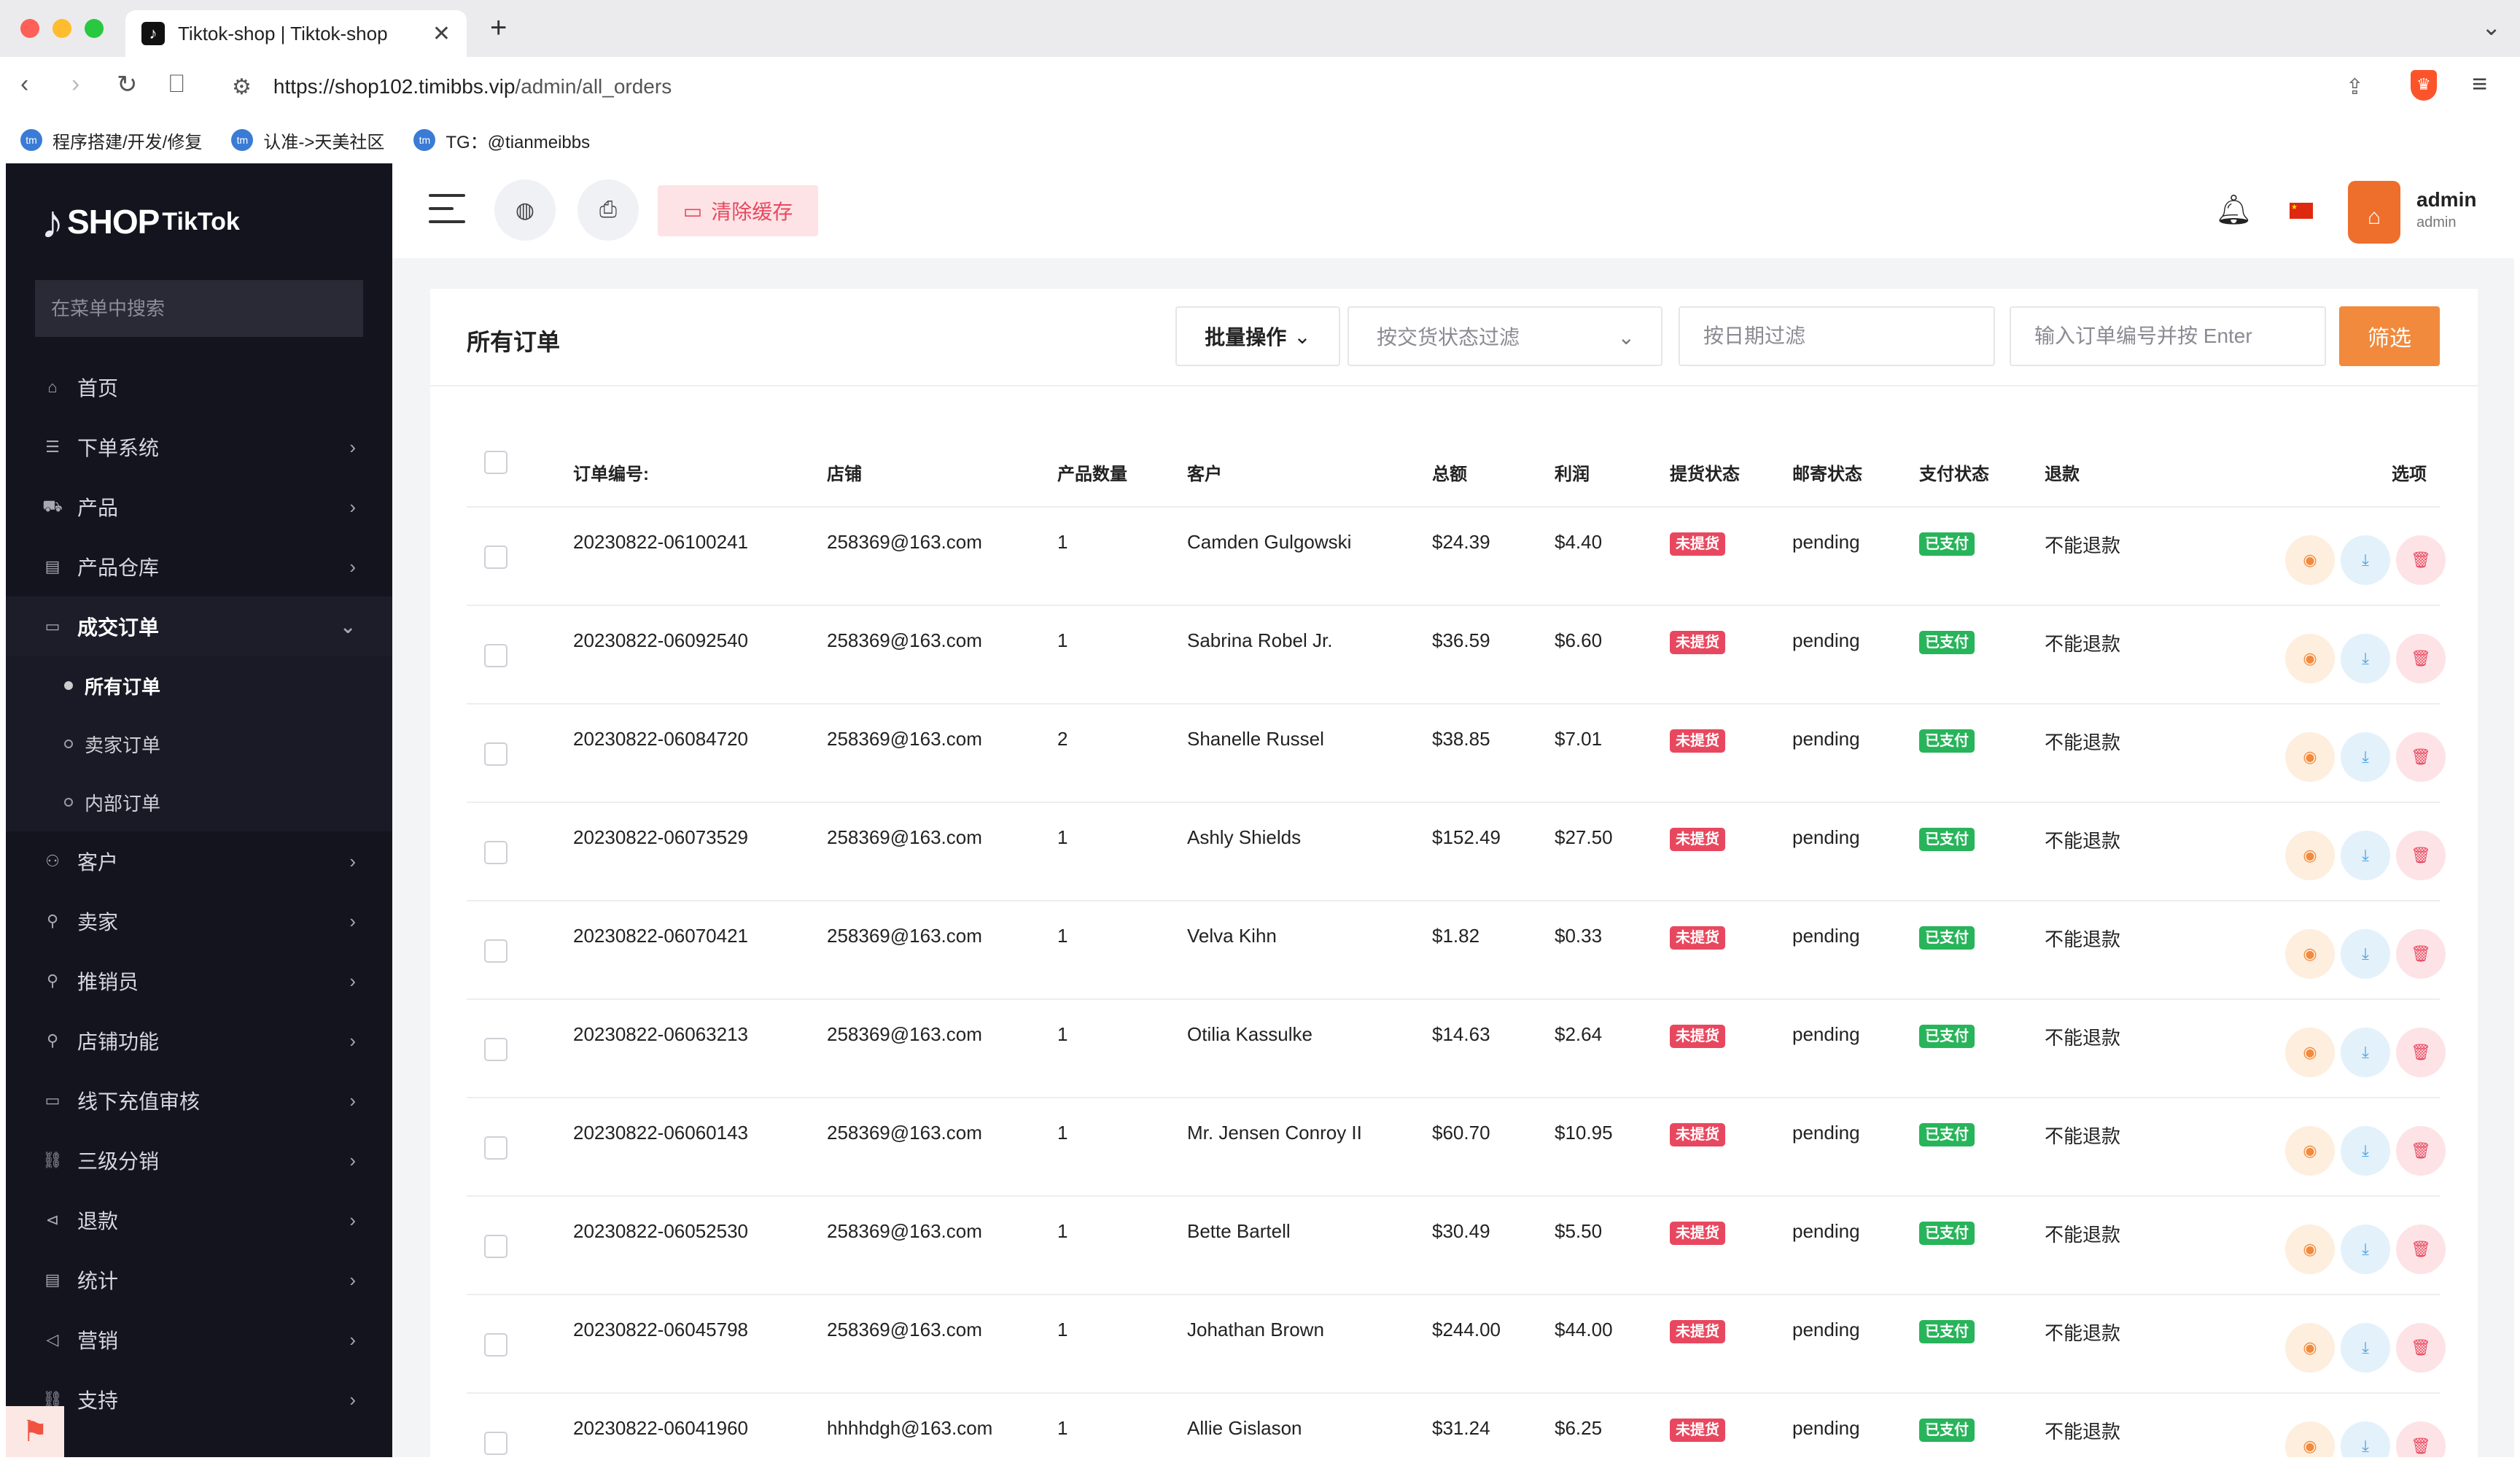 This screenshot has height=1463, width=2520. Describe the element at coordinates (61, 28) in the screenshot. I see `minimize-window-button` at that location.